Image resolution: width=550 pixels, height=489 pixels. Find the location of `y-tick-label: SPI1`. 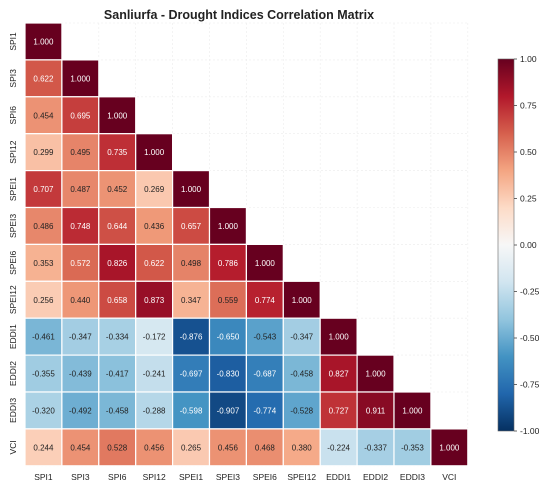

y-tick-label: SPI1 is located at coordinates (13, 41).